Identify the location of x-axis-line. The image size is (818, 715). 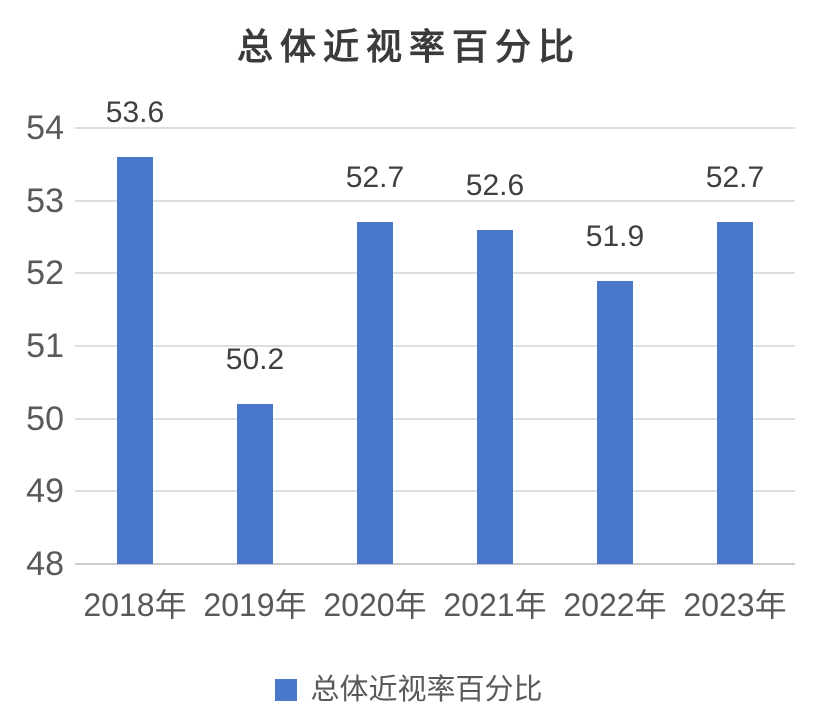
(435, 564).